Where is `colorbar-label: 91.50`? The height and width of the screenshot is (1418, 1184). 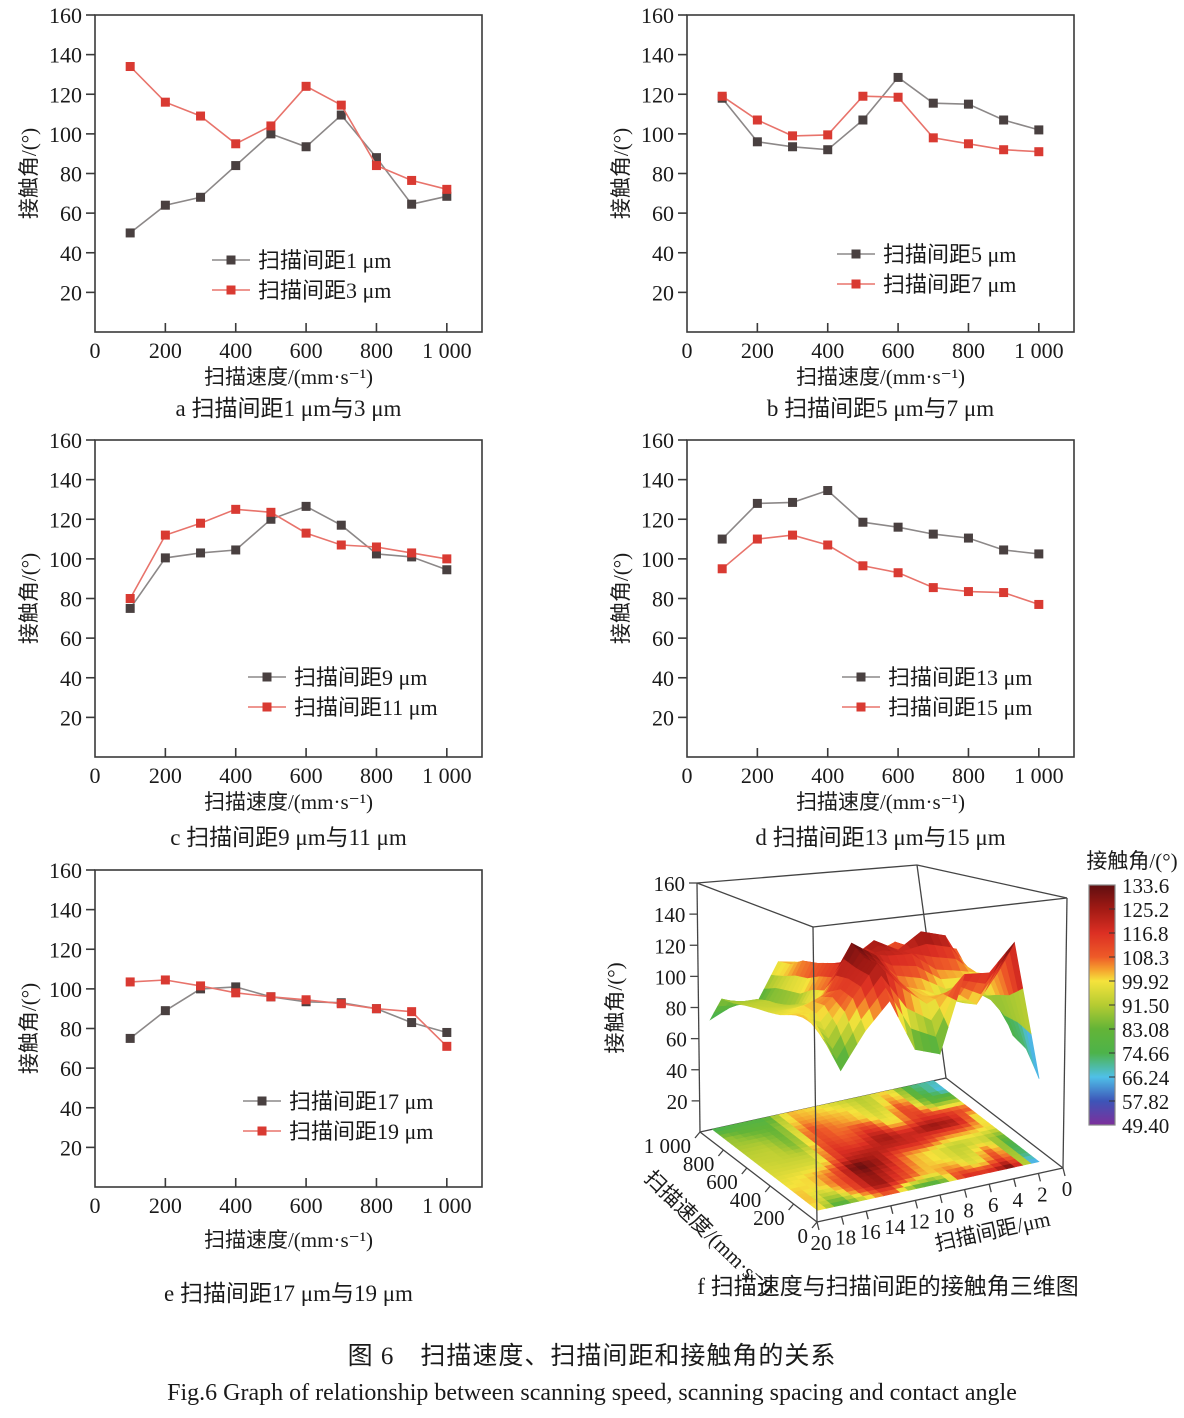 colorbar-label: 91.50 is located at coordinates (1145, 1006).